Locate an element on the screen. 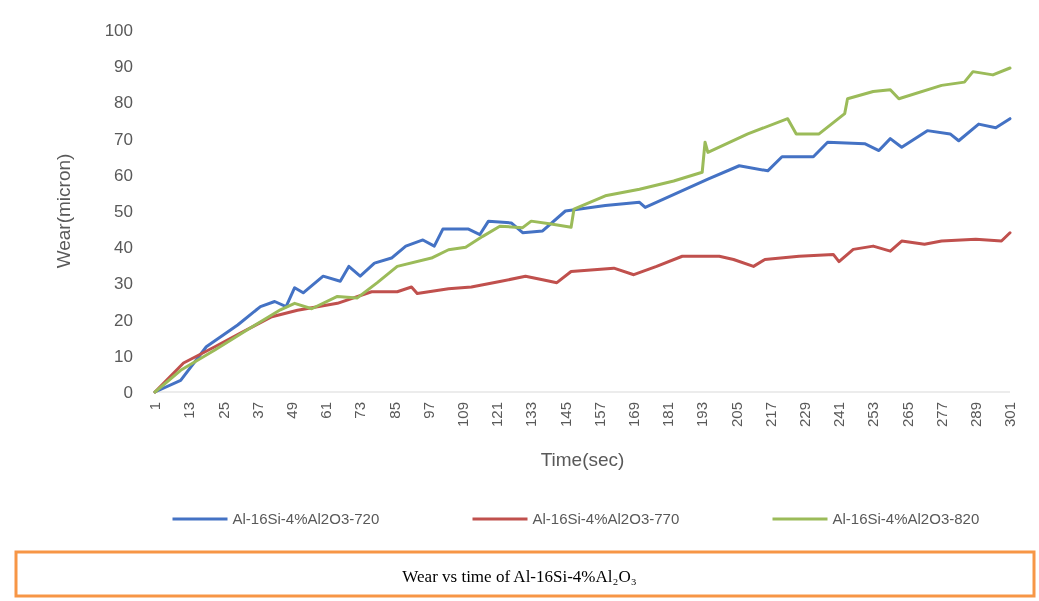 The image size is (1039, 601). y-tick-label: 0 is located at coordinates (128, 392).